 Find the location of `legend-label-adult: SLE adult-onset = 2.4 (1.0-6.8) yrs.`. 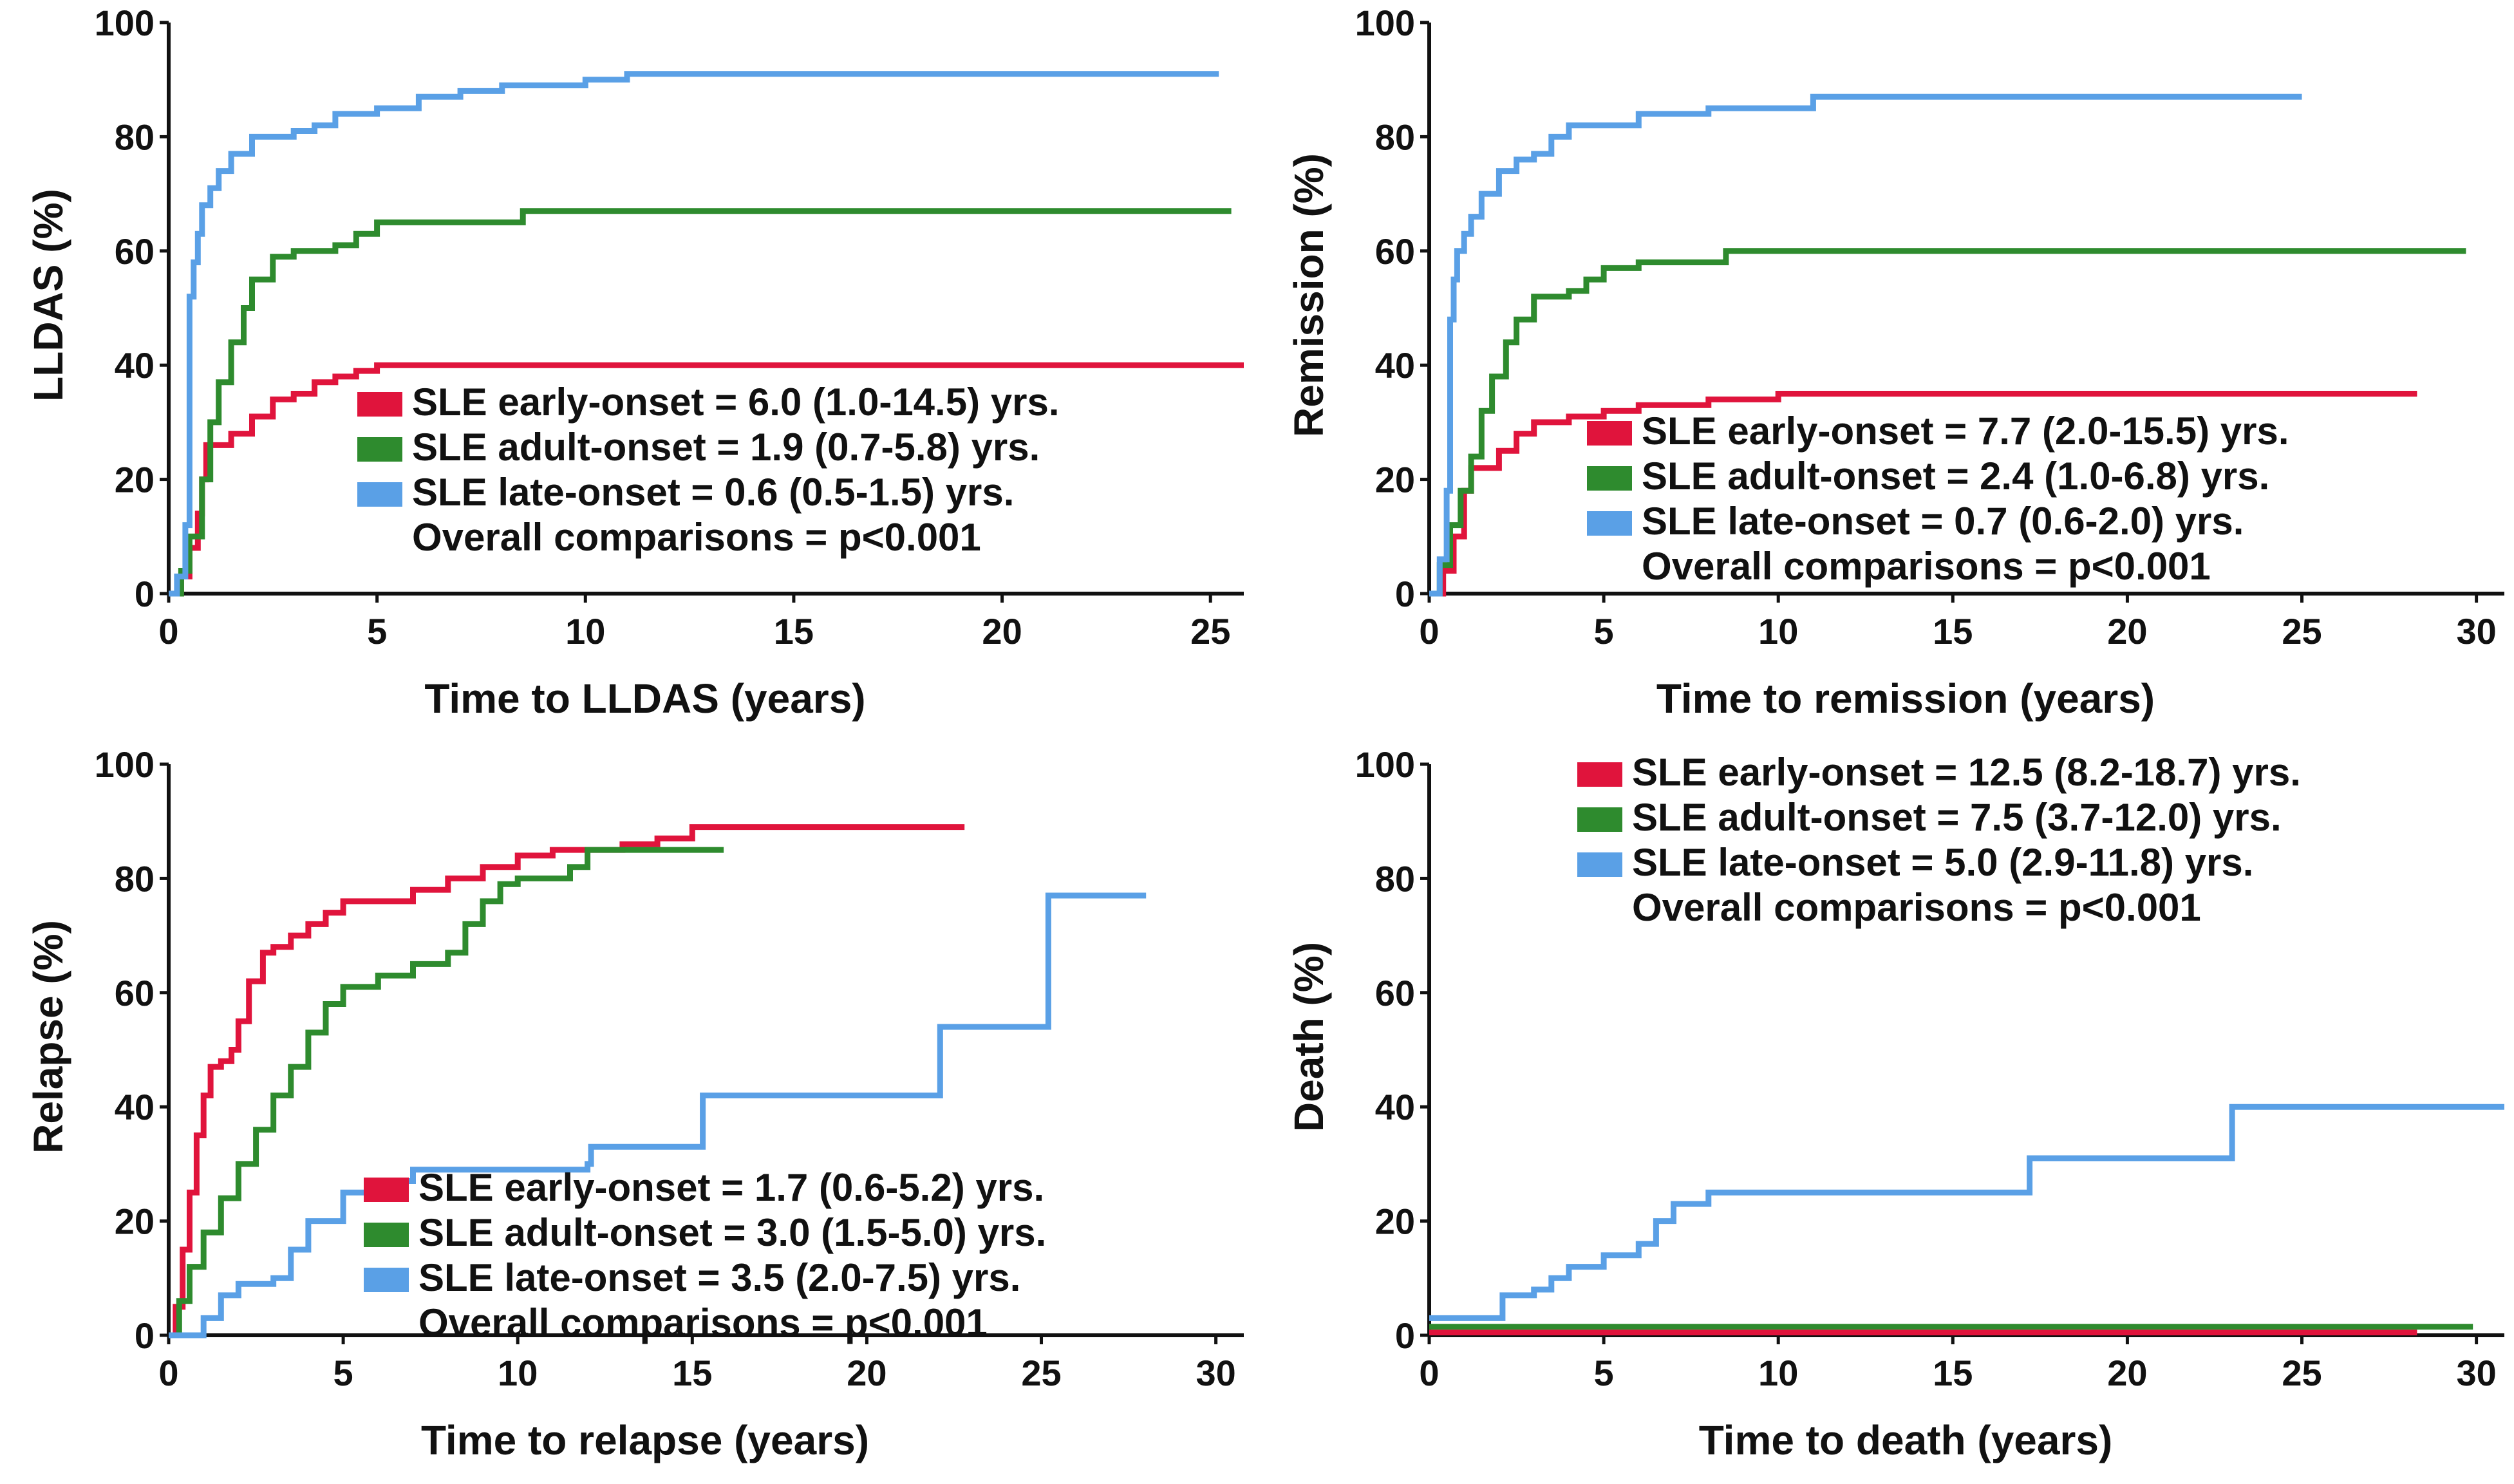

legend-label-adult: SLE adult-onset = 2.4 (1.0-6.8) yrs. is located at coordinates (1956, 477).